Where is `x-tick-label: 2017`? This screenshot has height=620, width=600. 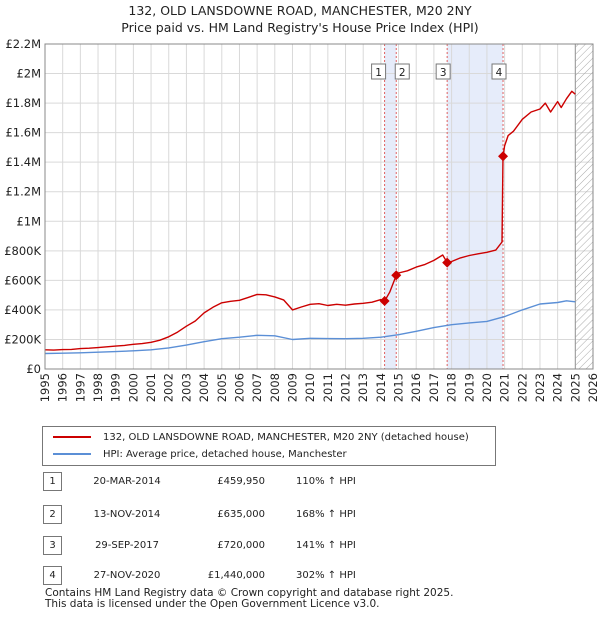 x-tick-label: 2017 is located at coordinates (434, 387).